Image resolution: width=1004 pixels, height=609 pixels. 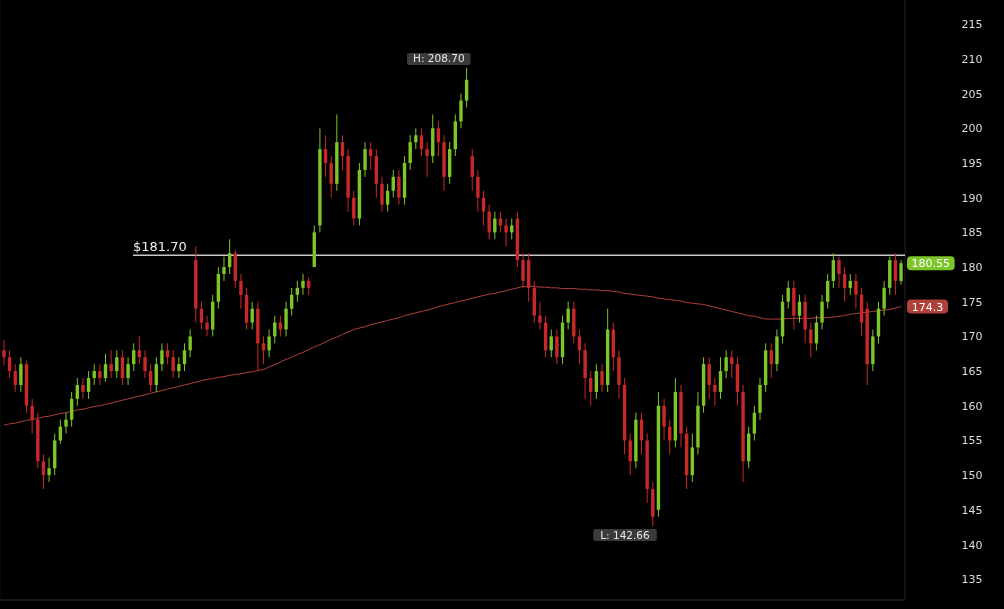 I want to click on y-tick-label: 135, so click(x=972, y=580).